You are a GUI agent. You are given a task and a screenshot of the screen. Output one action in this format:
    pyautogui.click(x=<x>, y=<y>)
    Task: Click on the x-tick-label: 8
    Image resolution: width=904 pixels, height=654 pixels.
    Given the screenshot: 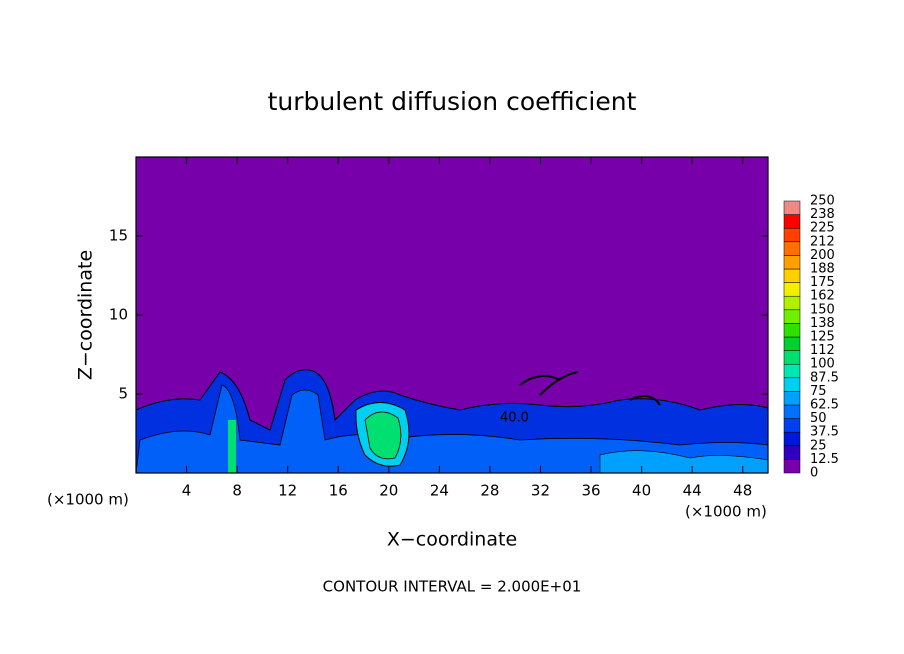 What is the action you would take?
    pyautogui.click(x=237, y=491)
    